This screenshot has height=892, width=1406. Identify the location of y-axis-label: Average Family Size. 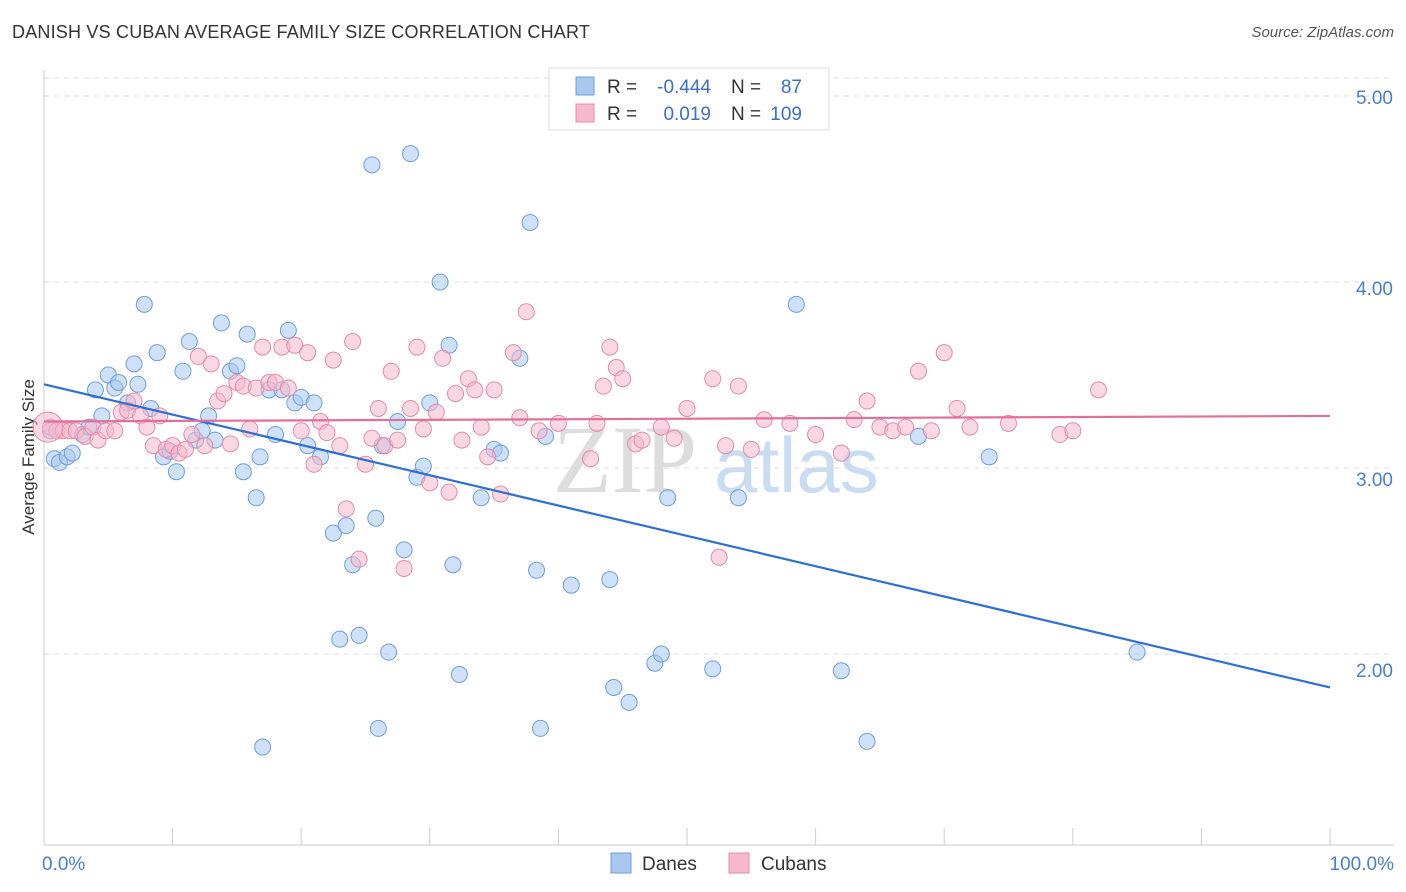
(28, 457).